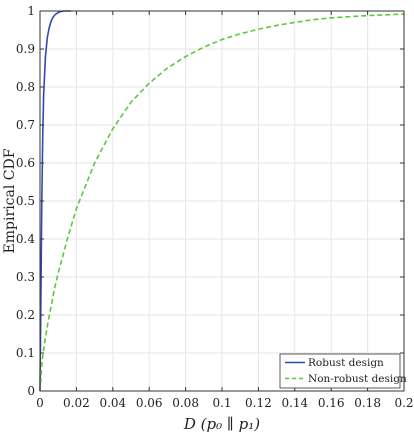 The image size is (414, 436). What do you see at coordinates (258, 403) in the screenshot?
I see `x-tick-label: 0.12` at bounding box center [258, 403].